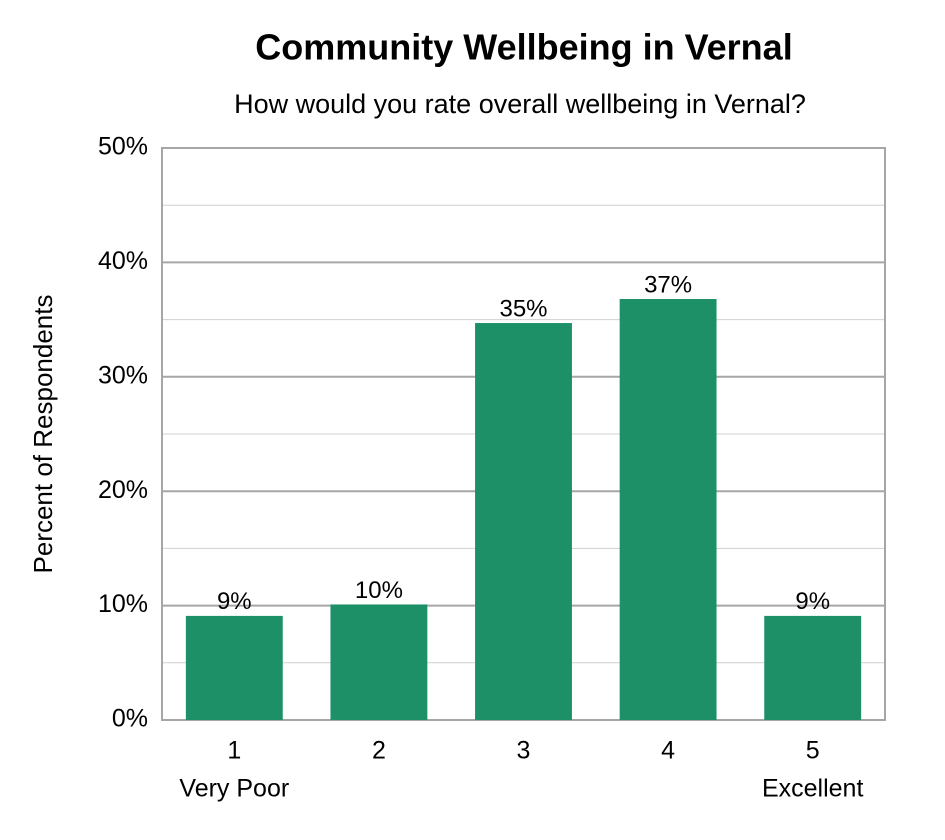 This screenshot has height=840, width=945. Describe the element at coordinates (379, 751) in the screenshot. I see `x-tick-label: 2` at that location.